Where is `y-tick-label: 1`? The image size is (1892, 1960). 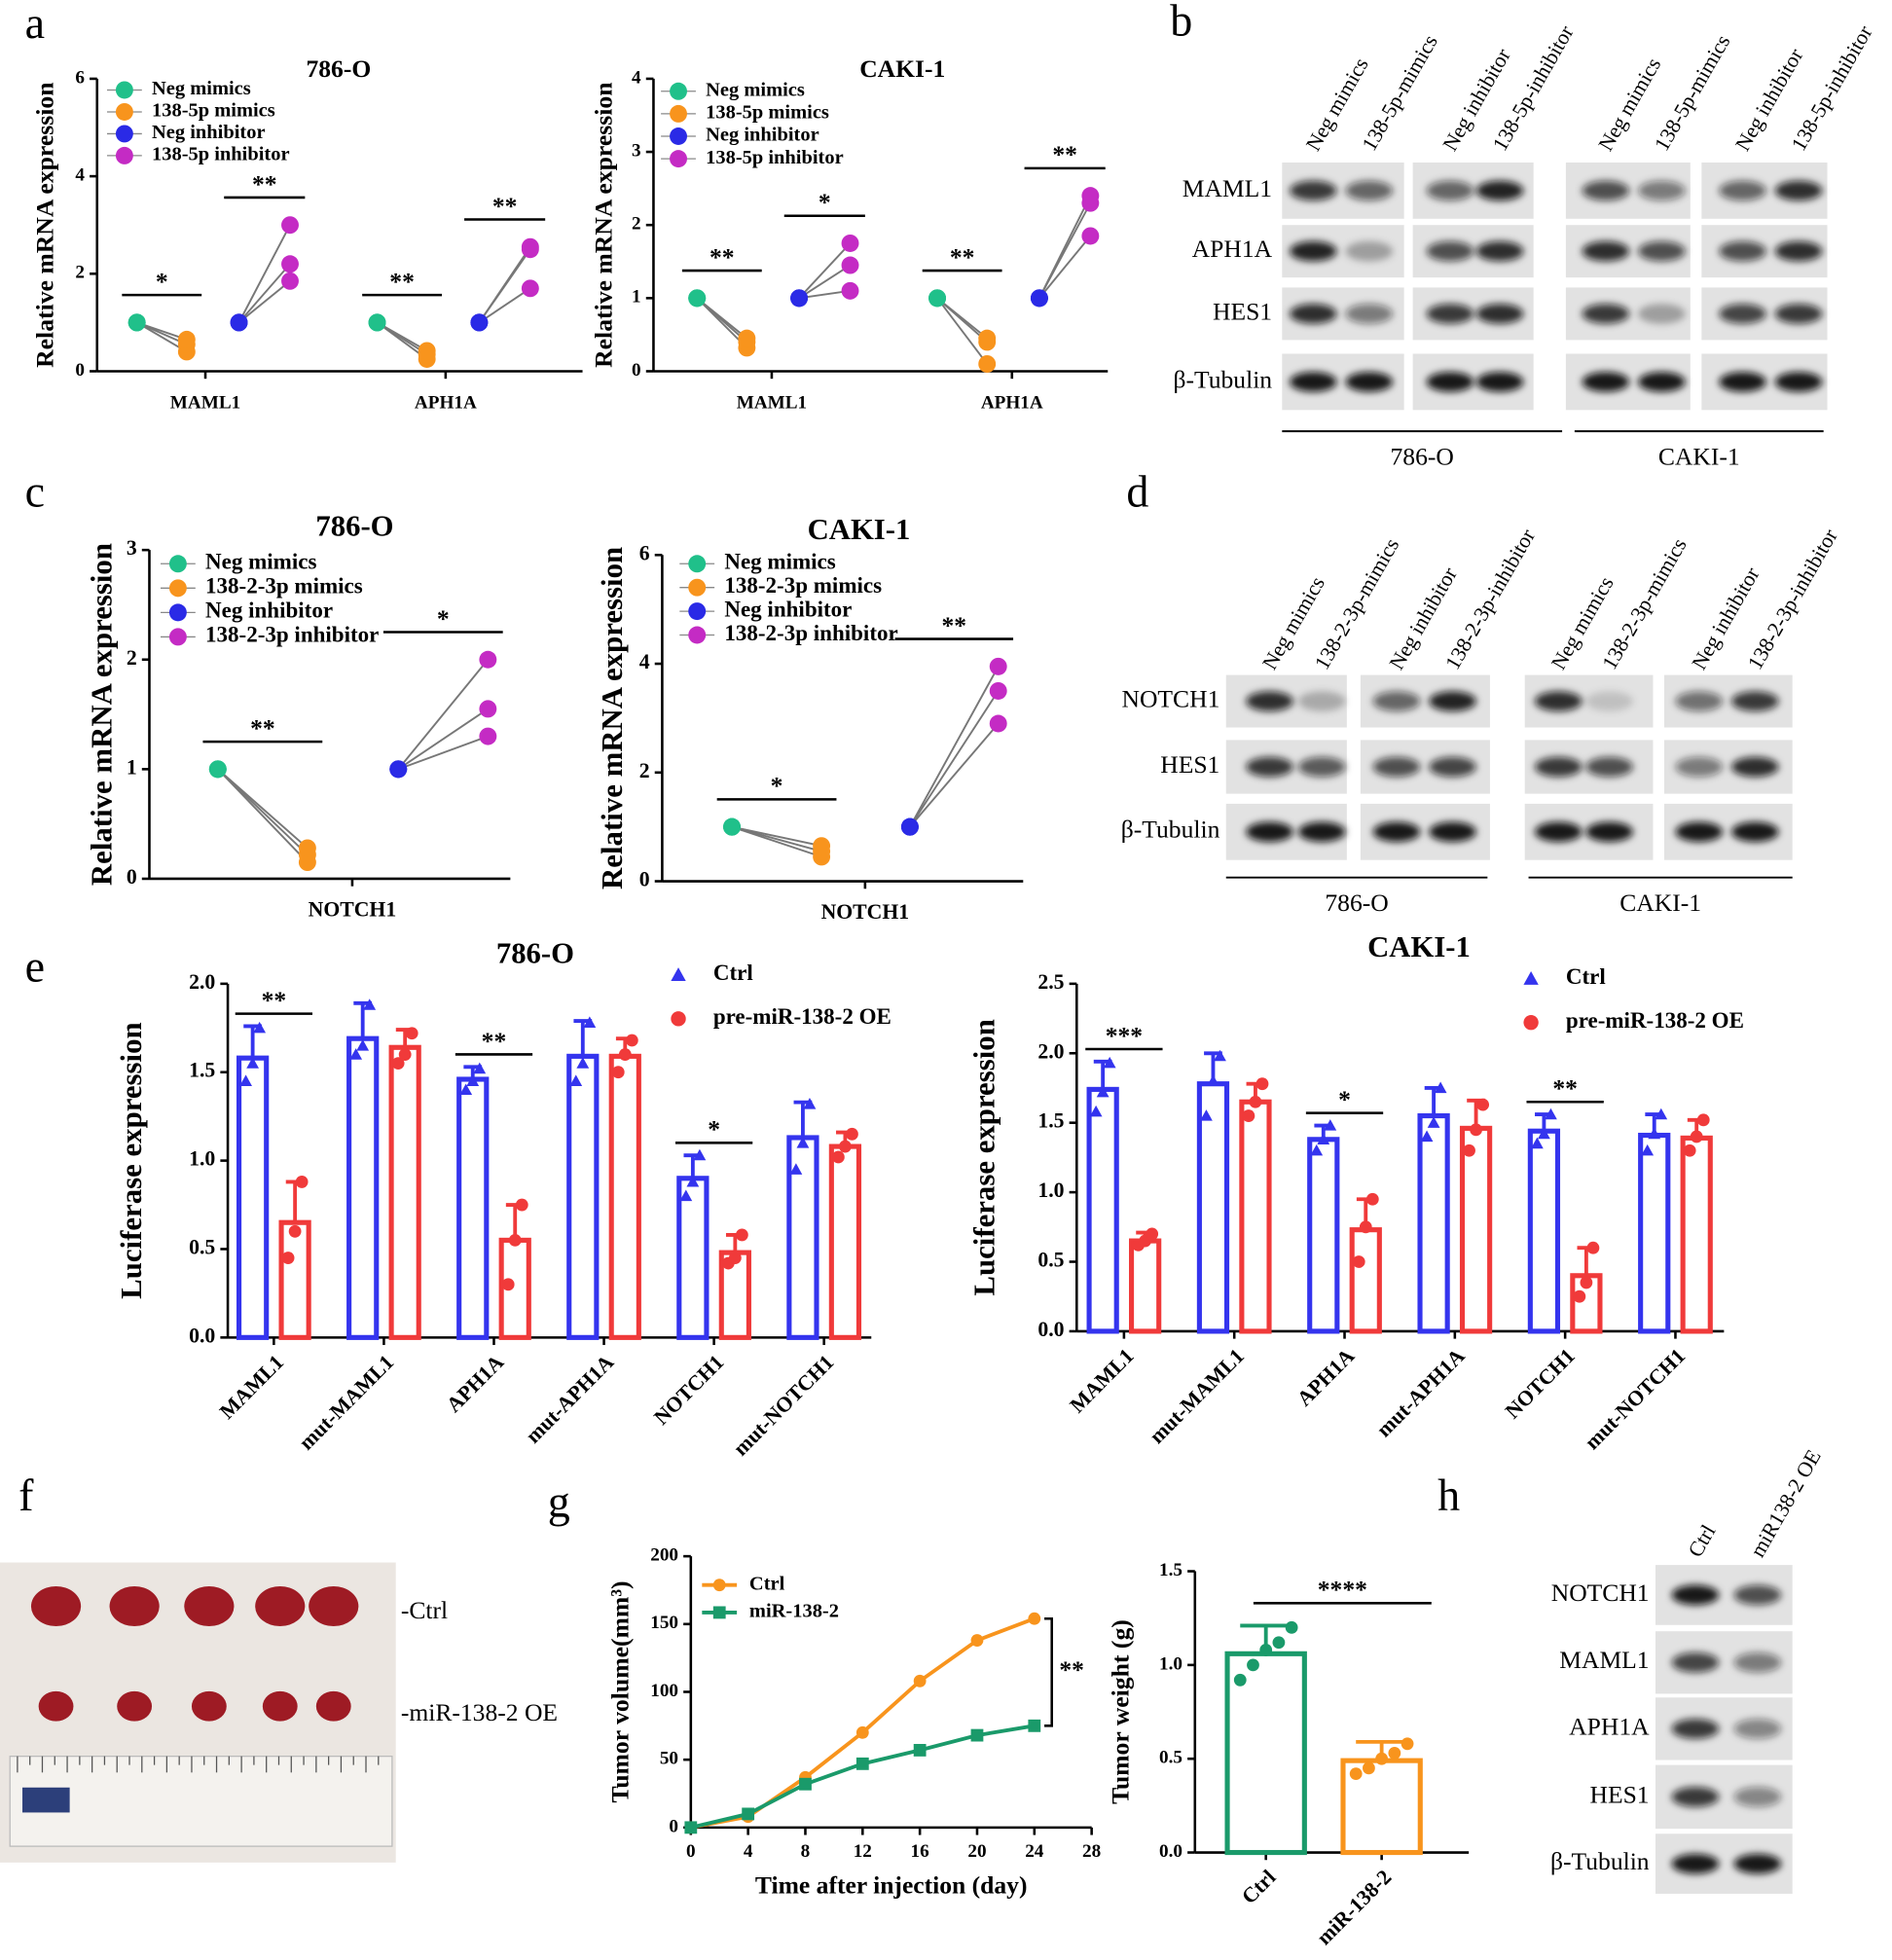 y-tick-label: 1 is located at coordinates (636, 297).